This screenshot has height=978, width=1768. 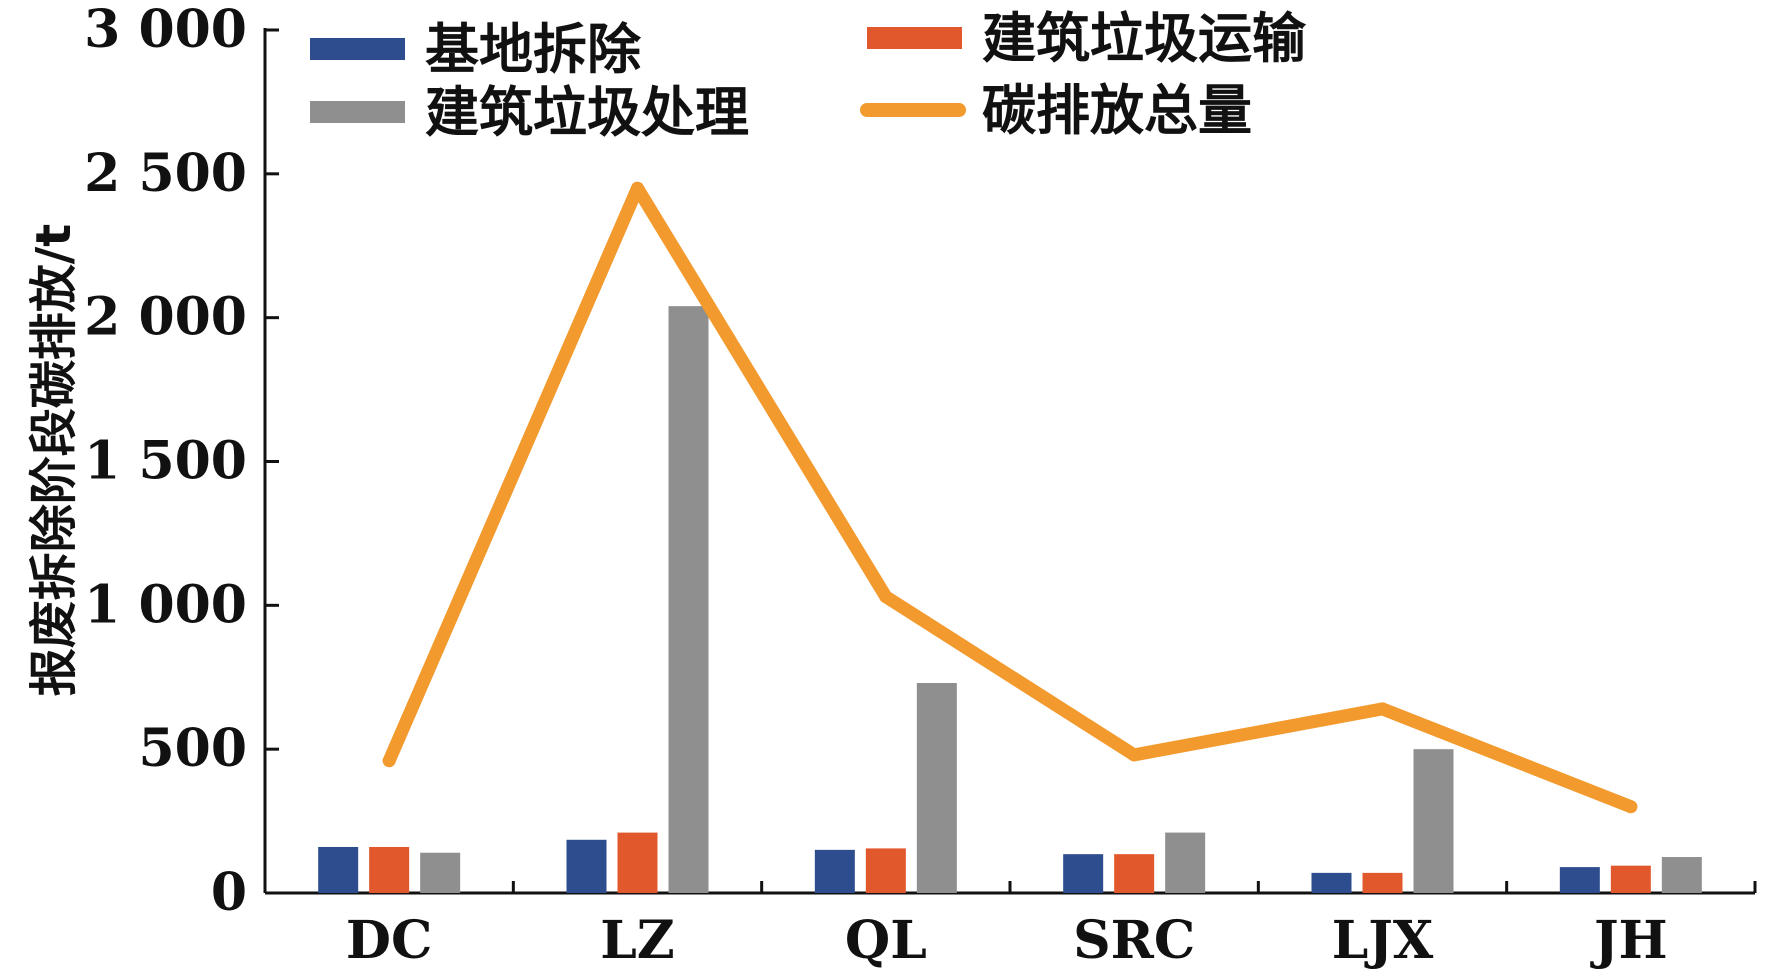 I want to click on y-ticks: 0 500 1 000 1 500 2 000 2 500 3 000, so click(x=181, y=461).